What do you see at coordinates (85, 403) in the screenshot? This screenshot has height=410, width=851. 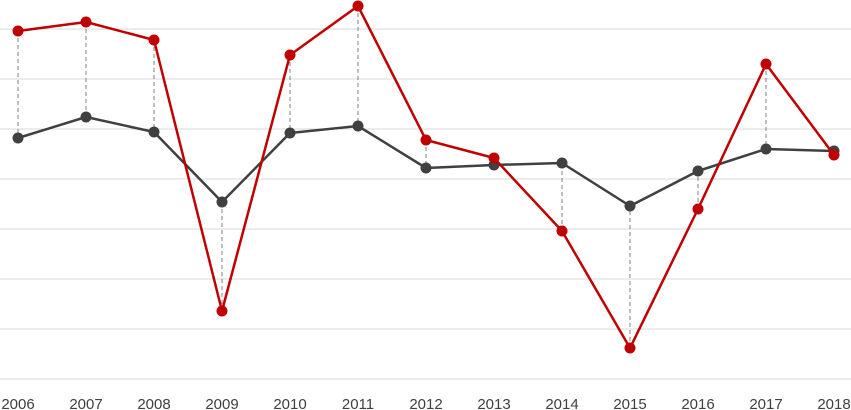 I see `x-tick-label: 2007` at bounding box center [85, 403].